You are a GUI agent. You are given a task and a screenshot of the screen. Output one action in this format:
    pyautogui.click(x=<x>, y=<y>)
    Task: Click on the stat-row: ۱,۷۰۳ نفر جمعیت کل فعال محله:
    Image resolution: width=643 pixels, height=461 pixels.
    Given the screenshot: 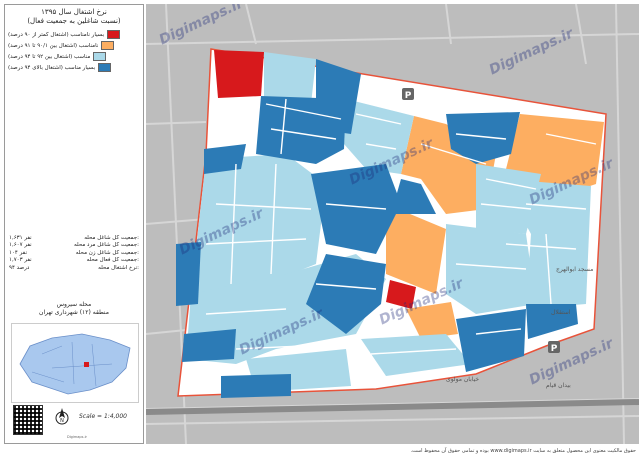 What is the action you would take?
    pyautogui.click(x=74, y=260)
    